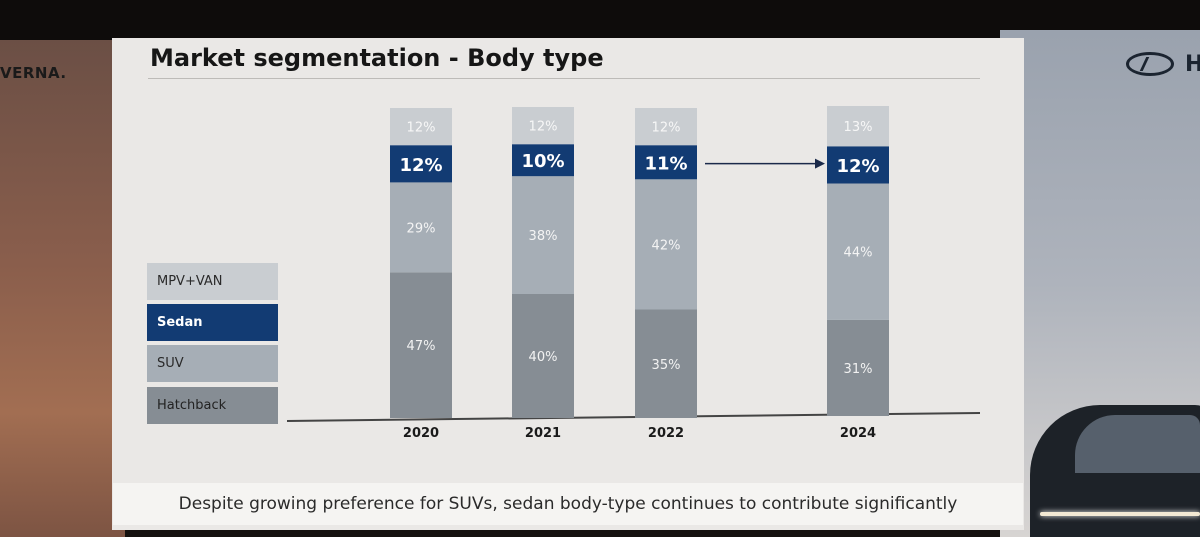 The width and height of the screenshot is (1200, 537). What do you see at coordinates (666, 433) in the screenshot?
I see `x-tick-label-2022: 2022` at bounding box center [666, 433].